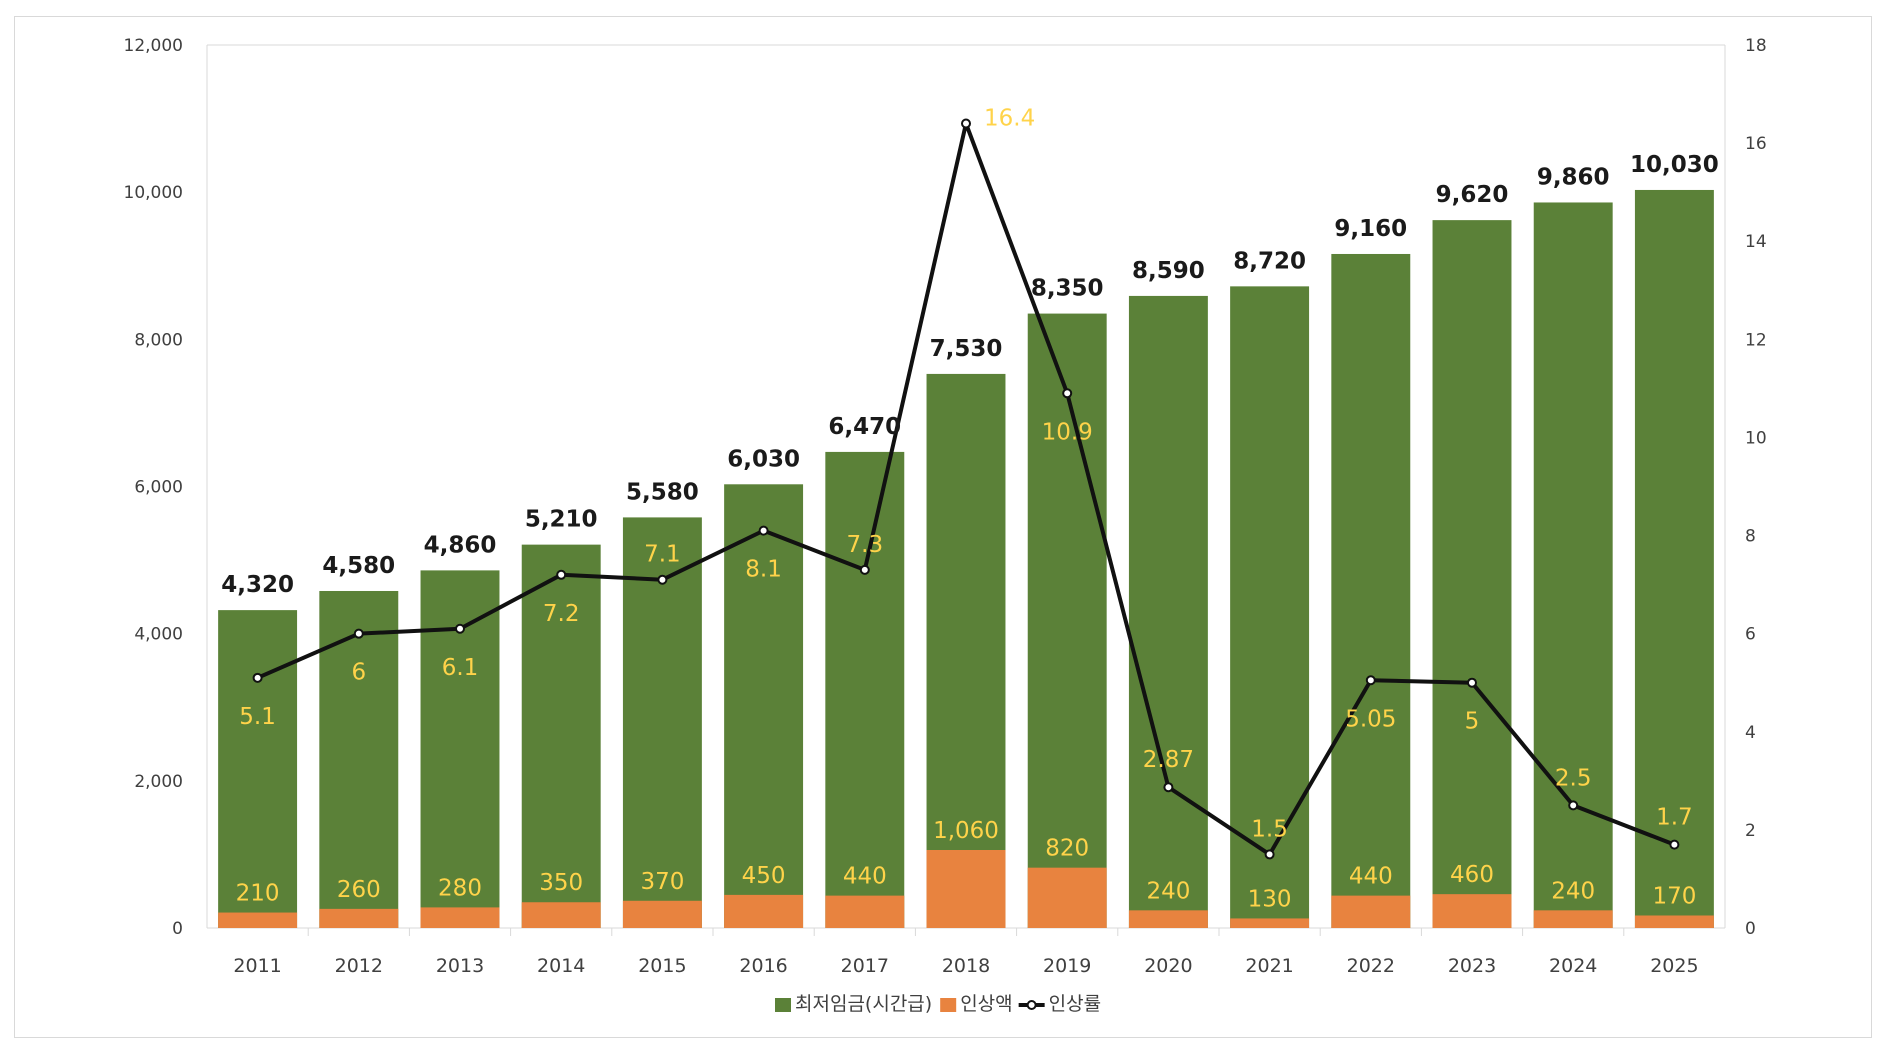 The image size is (1890, 1056). Describe the element at coordinates (662, 966) in the screenshot. I see `x-tick-label: 2015` at that location.